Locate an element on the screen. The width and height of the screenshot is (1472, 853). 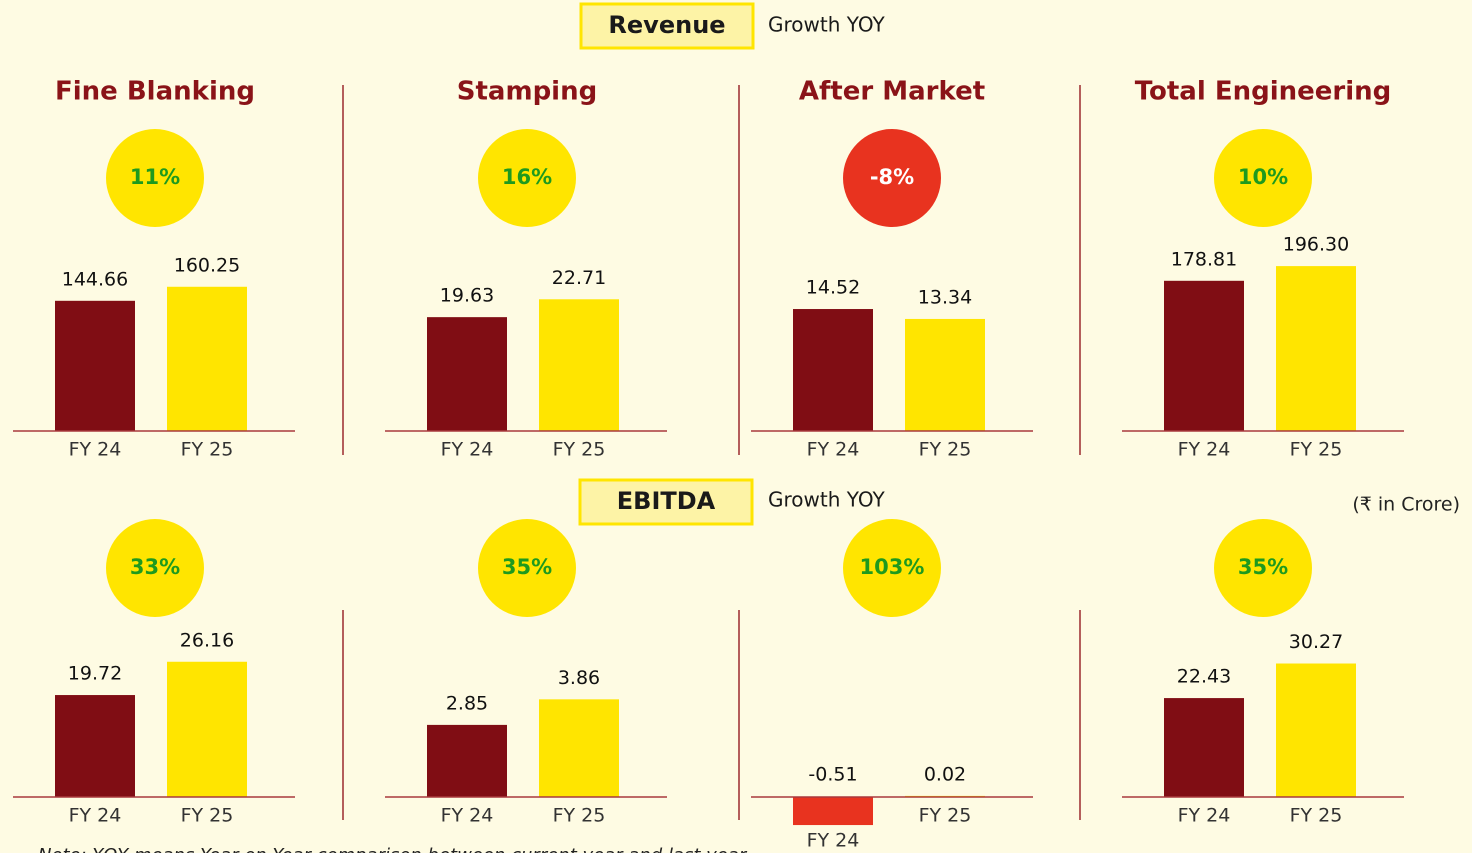
growth-label: 11% is located at coordinates (155, 177).